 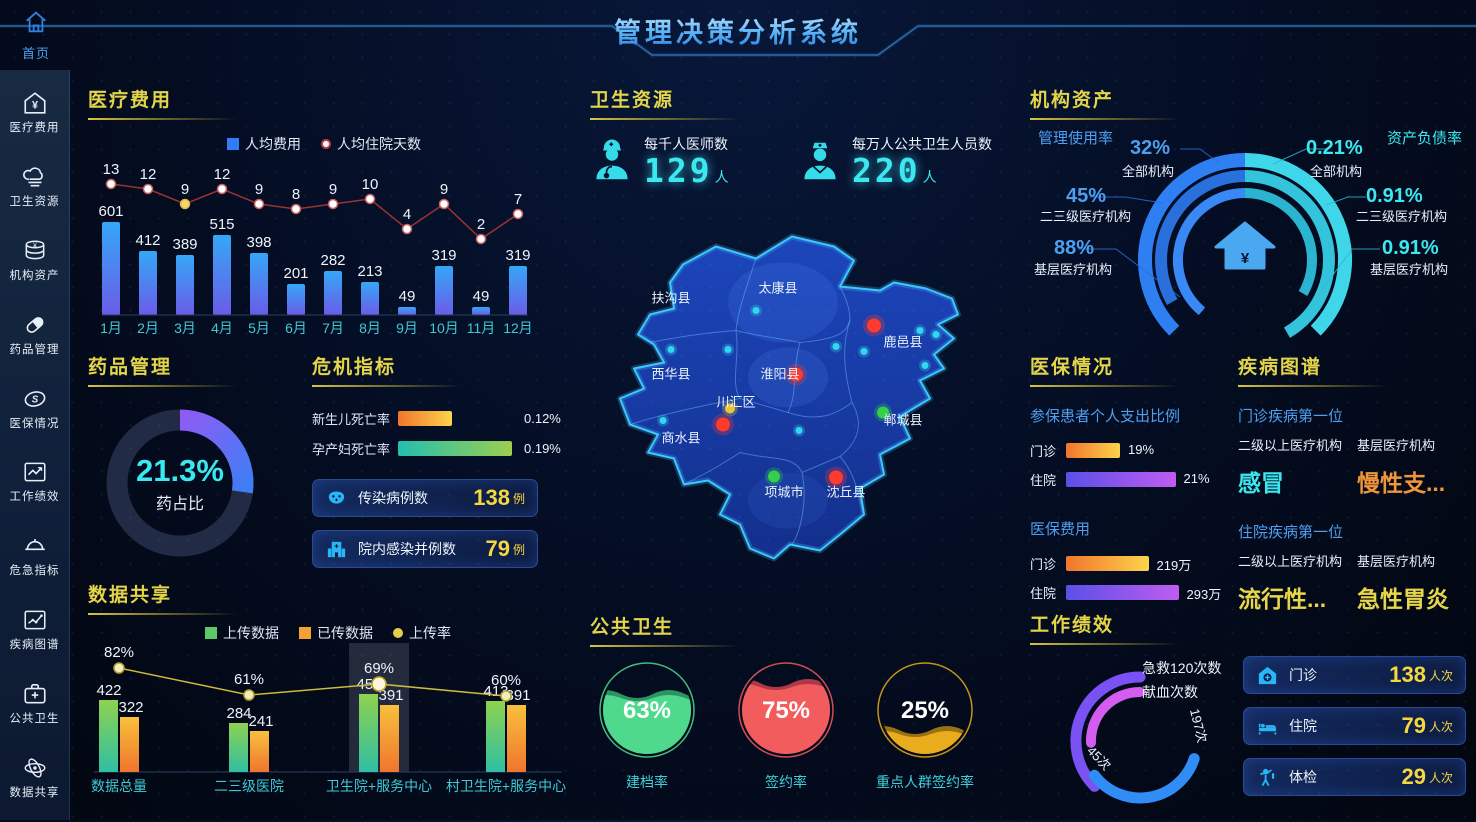 I want to click on bar-3月, so click(x=185, y=285).